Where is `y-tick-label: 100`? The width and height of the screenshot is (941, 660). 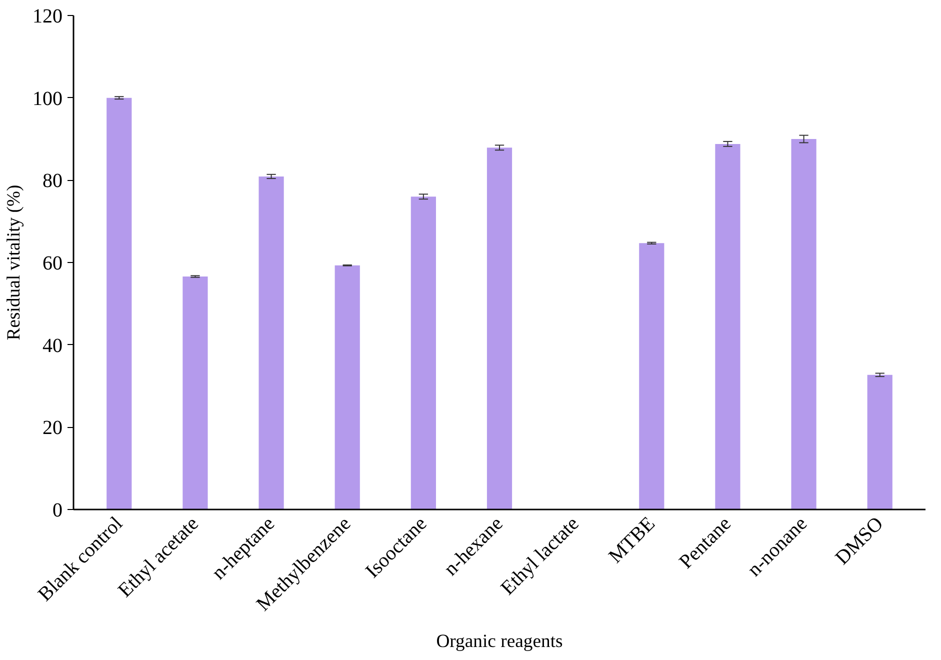 y-tick-label: 100 is located at coordinates (47, 99).